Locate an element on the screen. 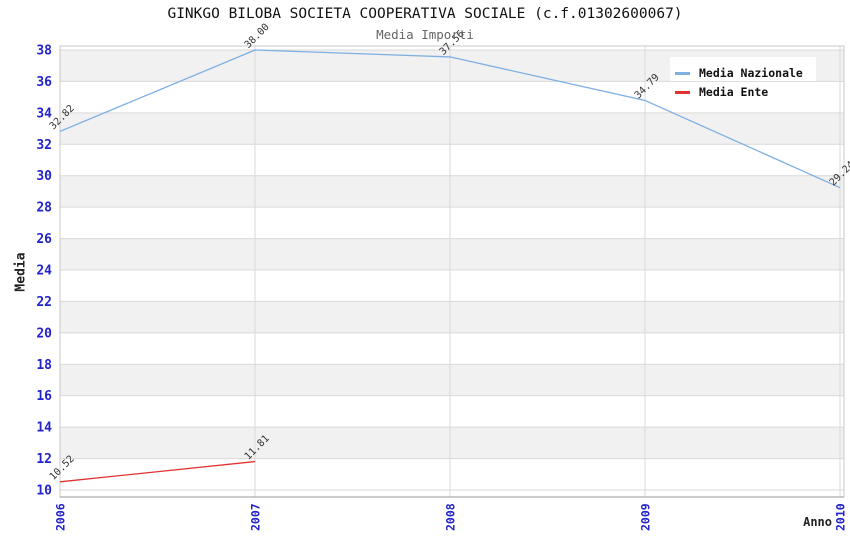 The height and width of the screenshot is (550, 850). x-axis-title: Anno is located at coordinates (817, 522).